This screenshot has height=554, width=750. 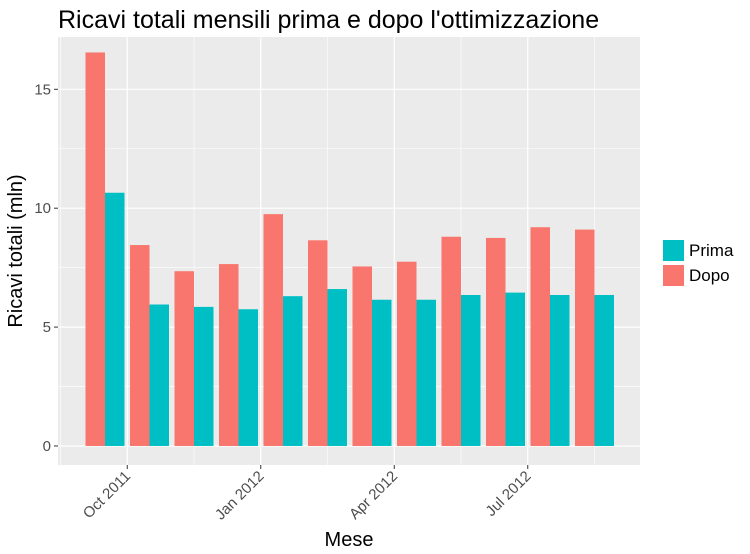 What do you see at coordinates (673, 275) in the screenshot?
I see `legend-key-dopo` at bounding box center [673, 275].